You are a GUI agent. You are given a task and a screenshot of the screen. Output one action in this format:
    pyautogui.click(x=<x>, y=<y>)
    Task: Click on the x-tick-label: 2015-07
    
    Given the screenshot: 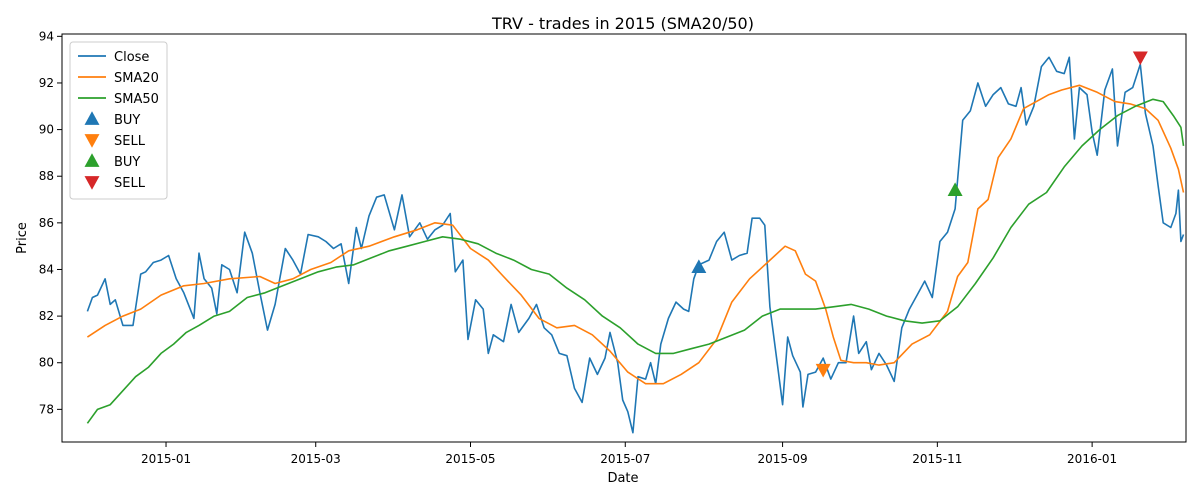 What is the action you would take?
    pyautogui.click(x=625, y=459)
    